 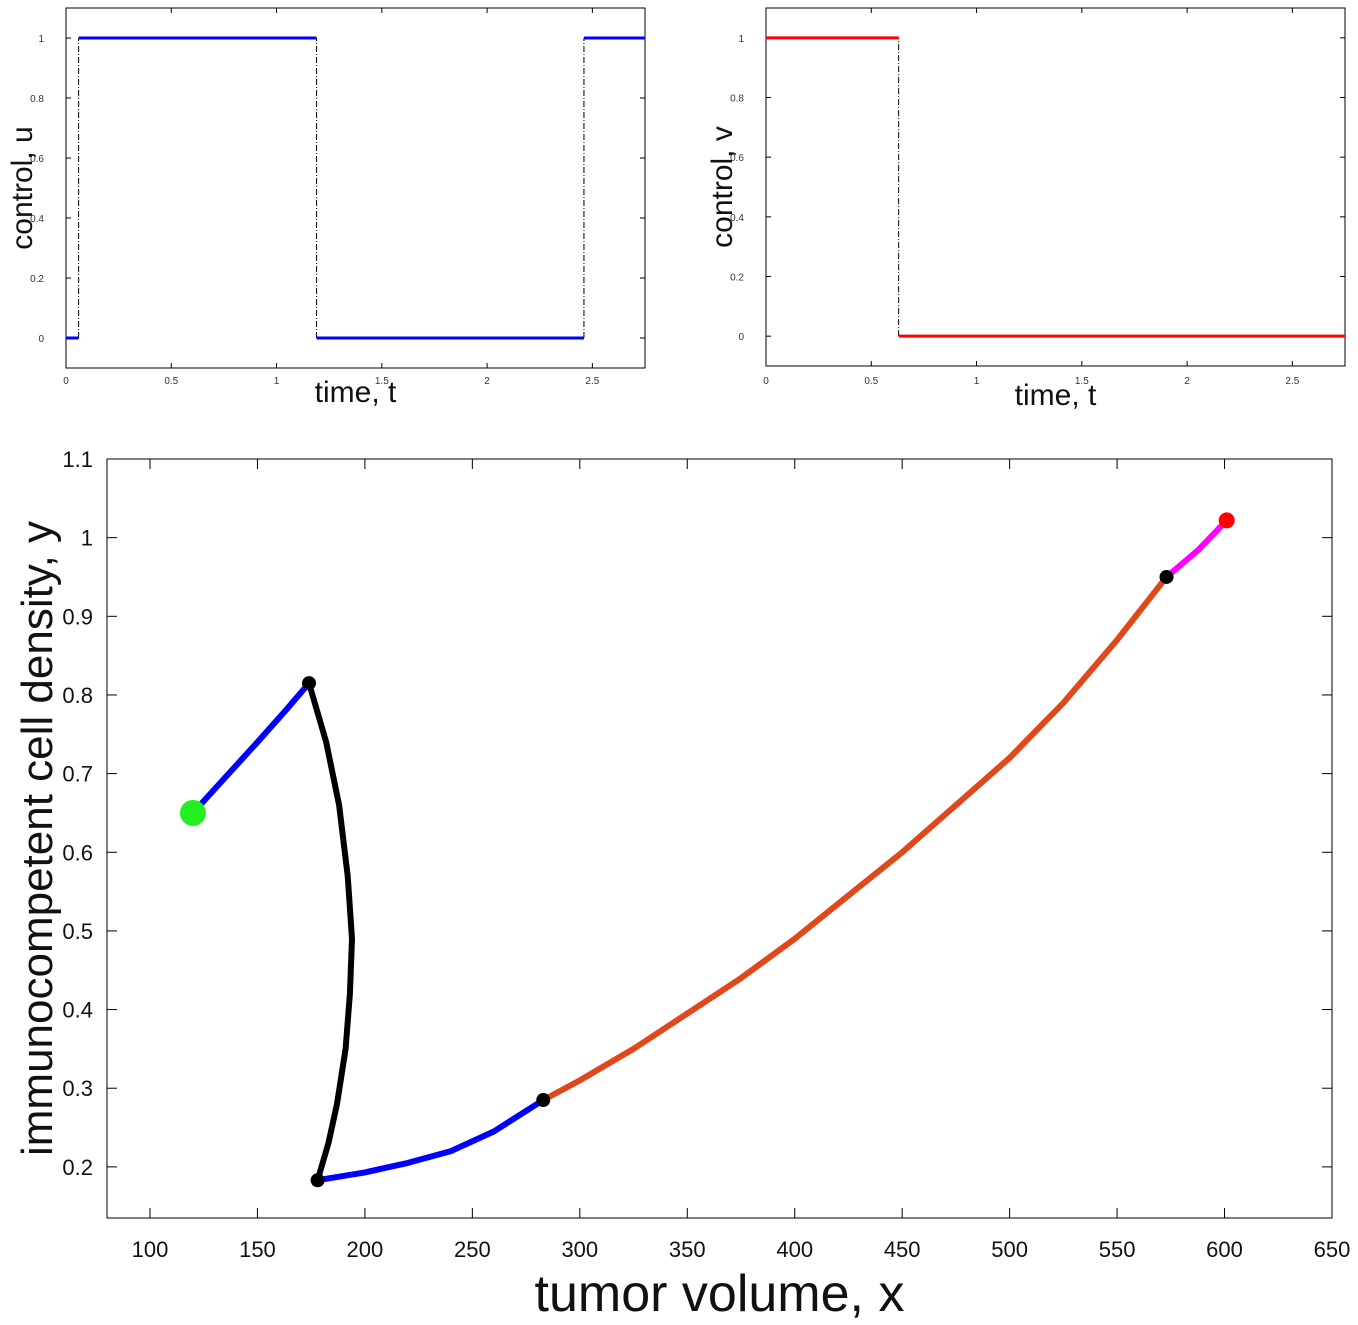 What do you see at coordinates (150, 1249) in the screenshot?
I see `x-tick-label: 100` at bounding box center [150, 1249].